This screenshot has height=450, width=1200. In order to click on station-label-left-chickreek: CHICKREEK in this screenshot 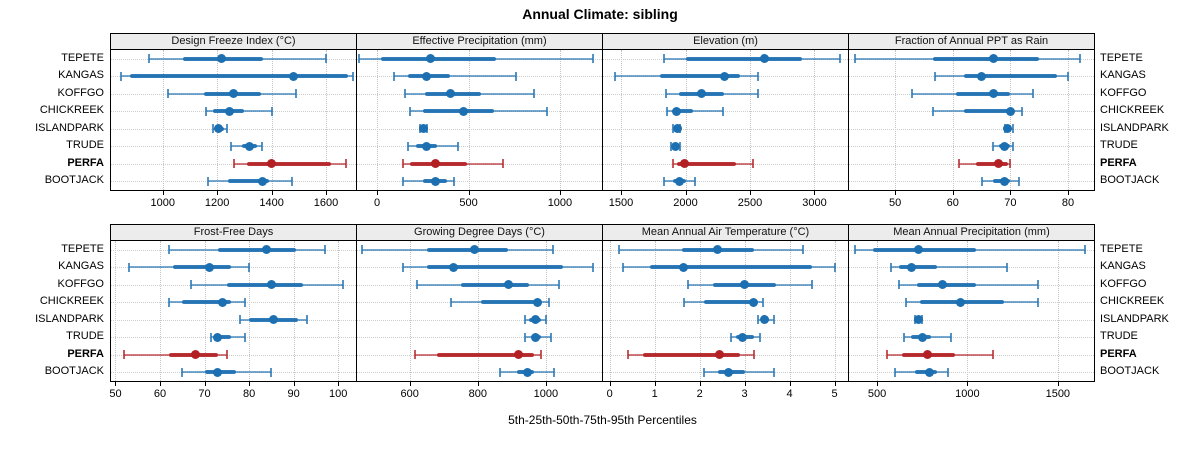, I will do `click(71, 110)`.